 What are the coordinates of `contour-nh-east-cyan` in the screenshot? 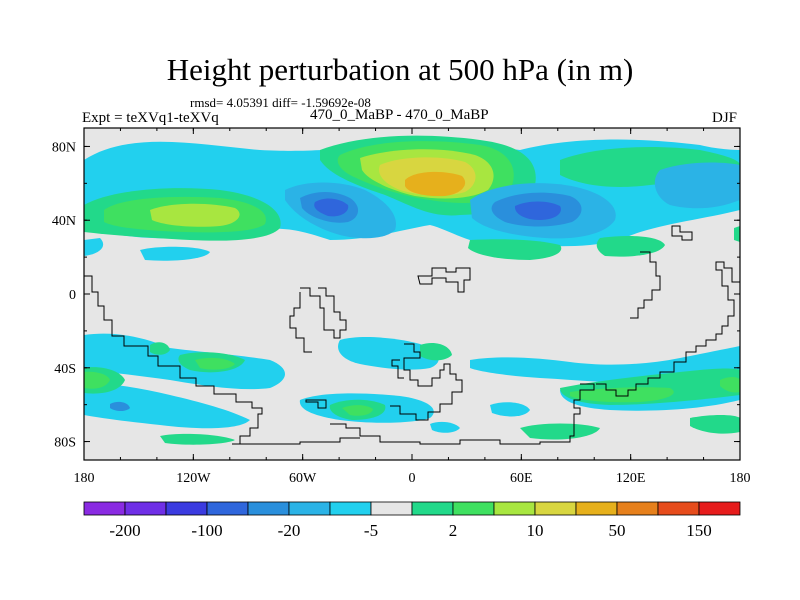 It's located at (697, 185).